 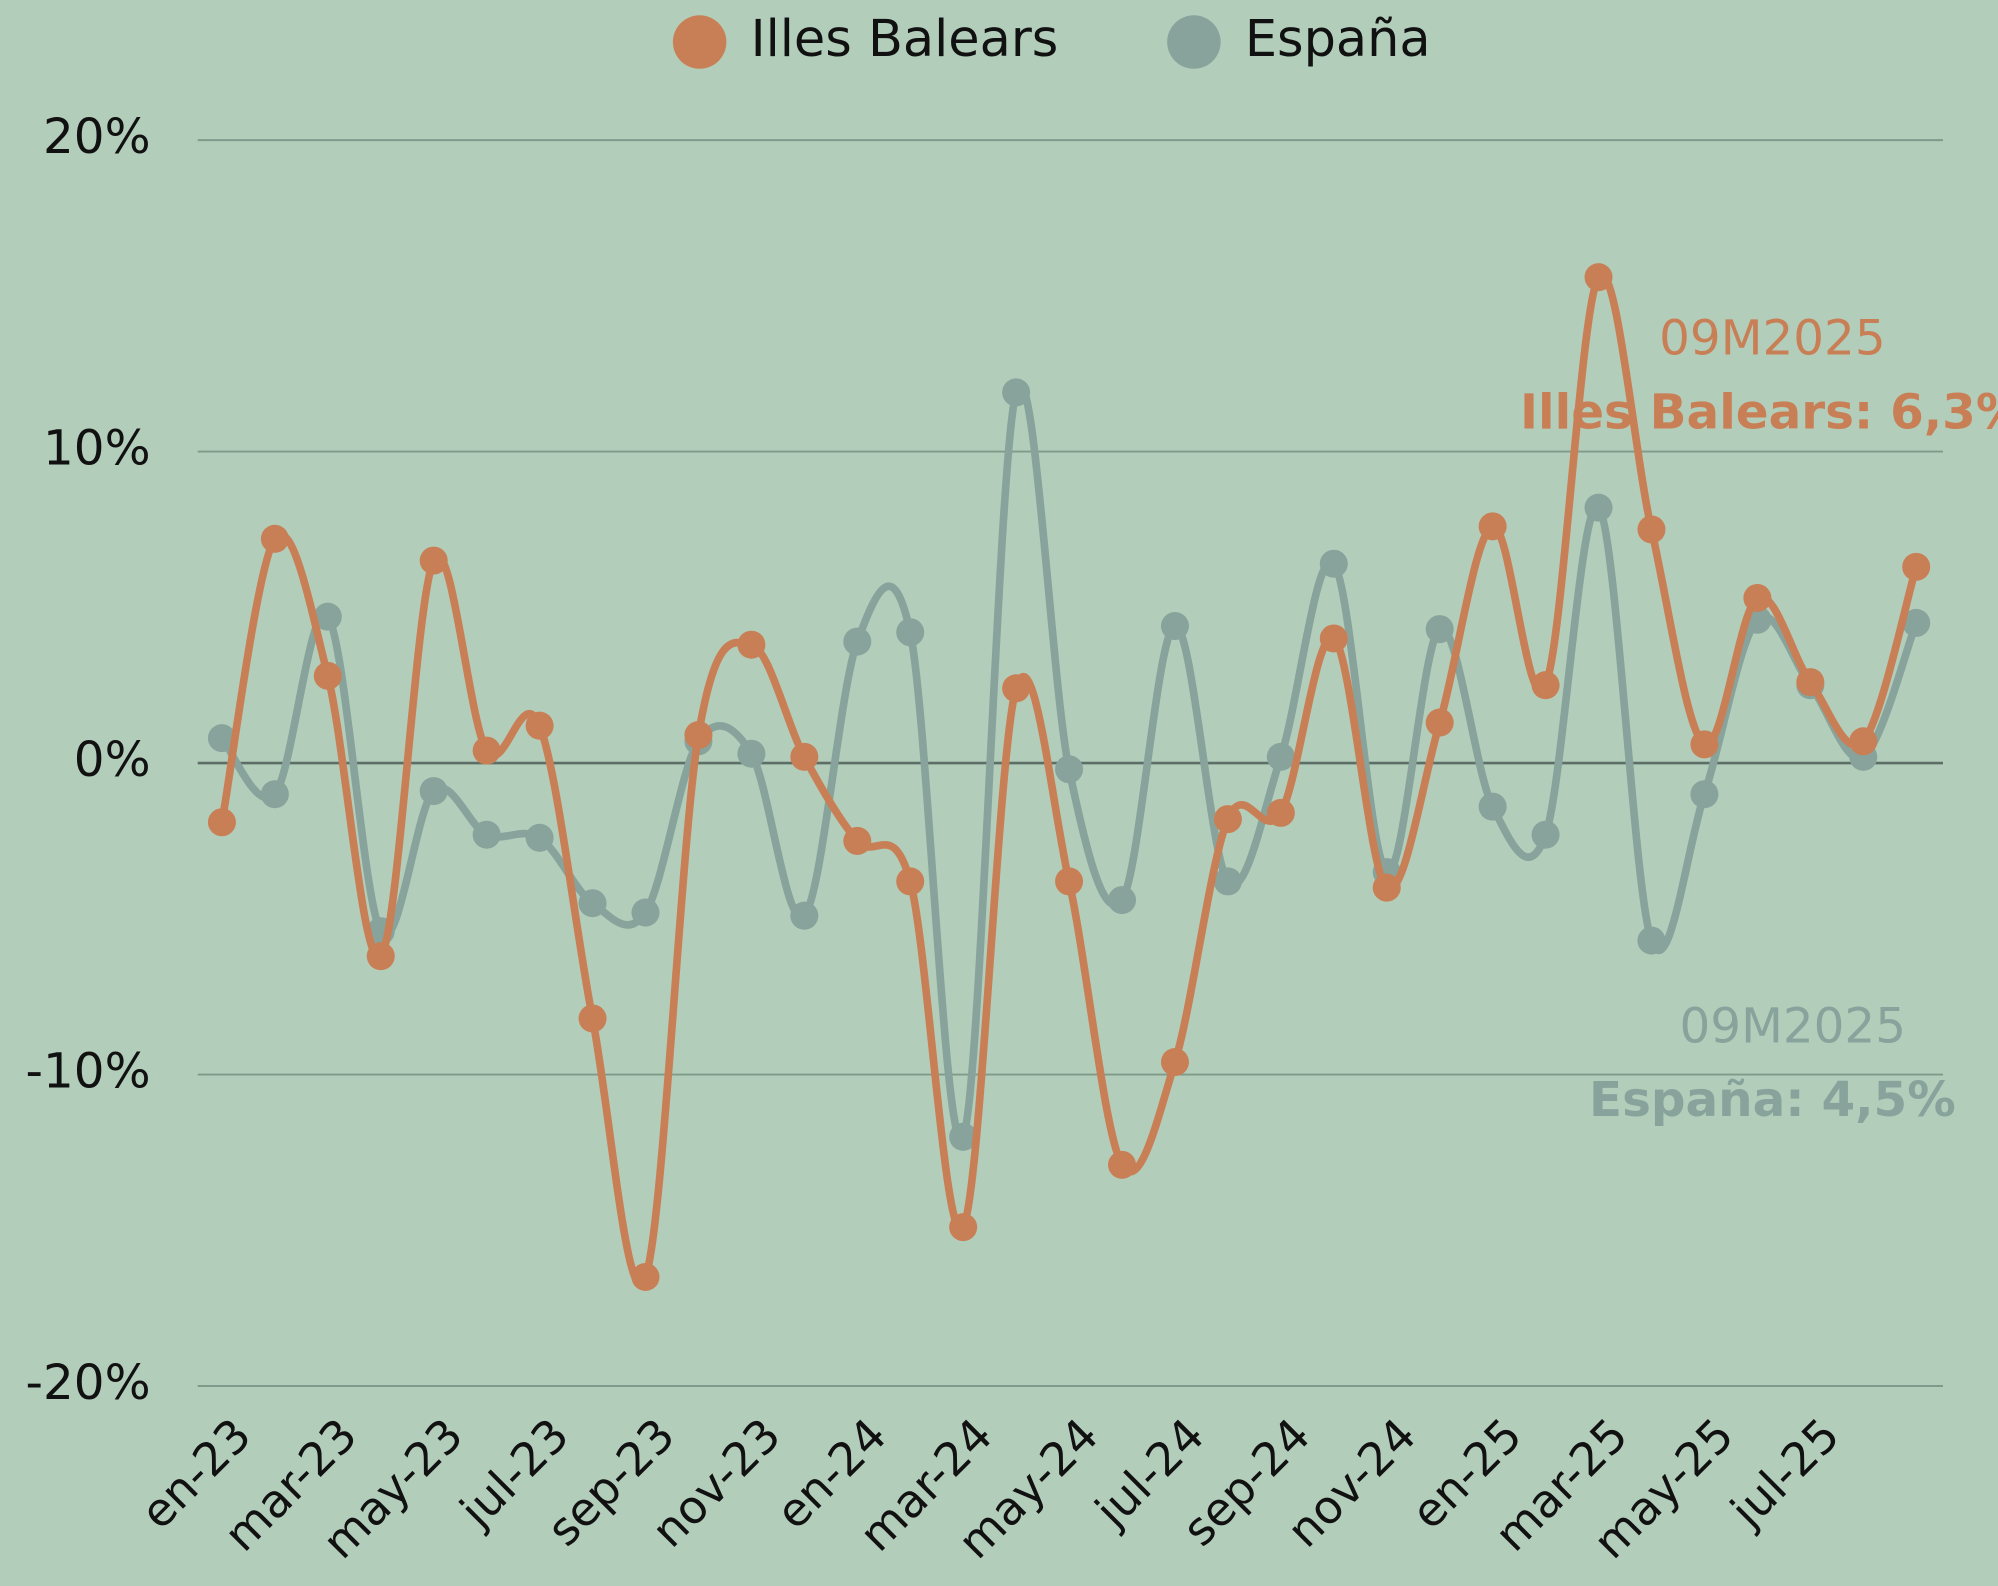 I want to click on y-tick-label: 0%, so click(x=112, y=760).